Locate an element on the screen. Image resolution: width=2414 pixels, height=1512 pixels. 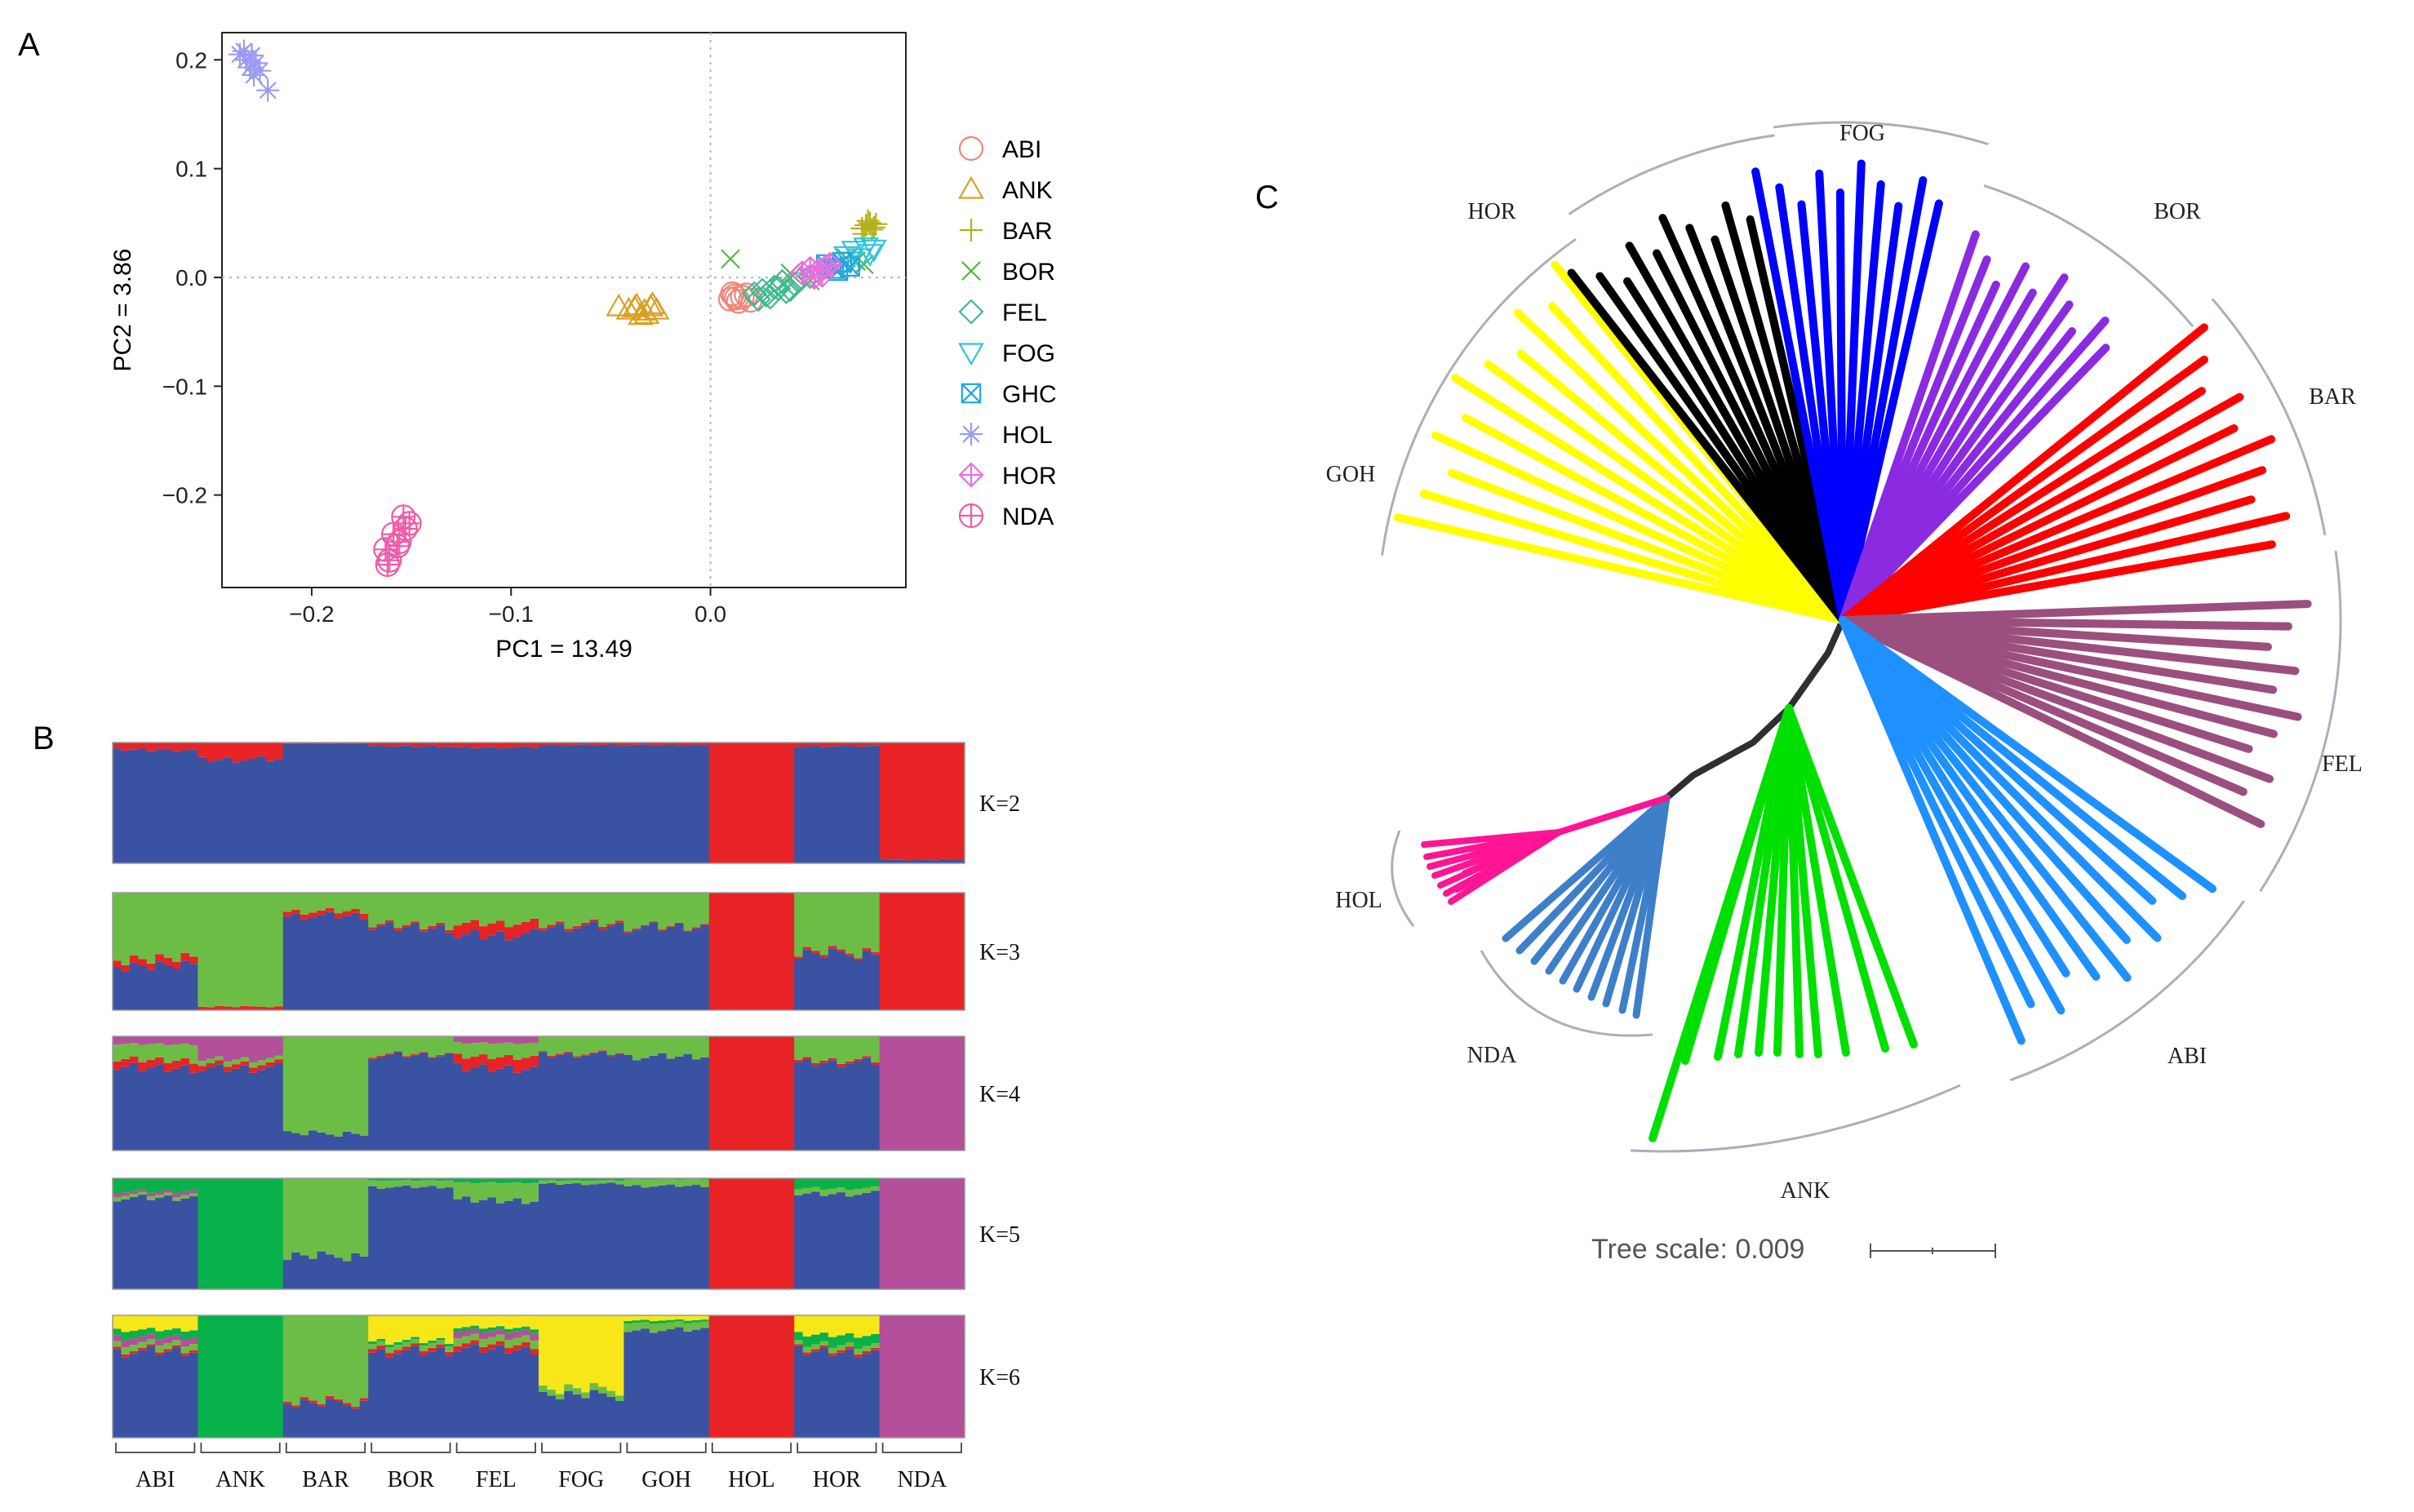
pca-point-hol is located at coordinates (254, 75).